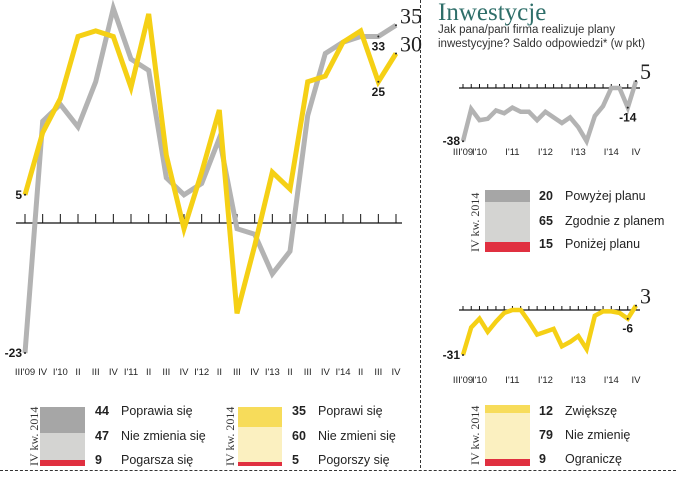  What do you see at coordinates (299, 411) in the screenshot?
I see `legend-value: 35` at bounding box center [299, 411].